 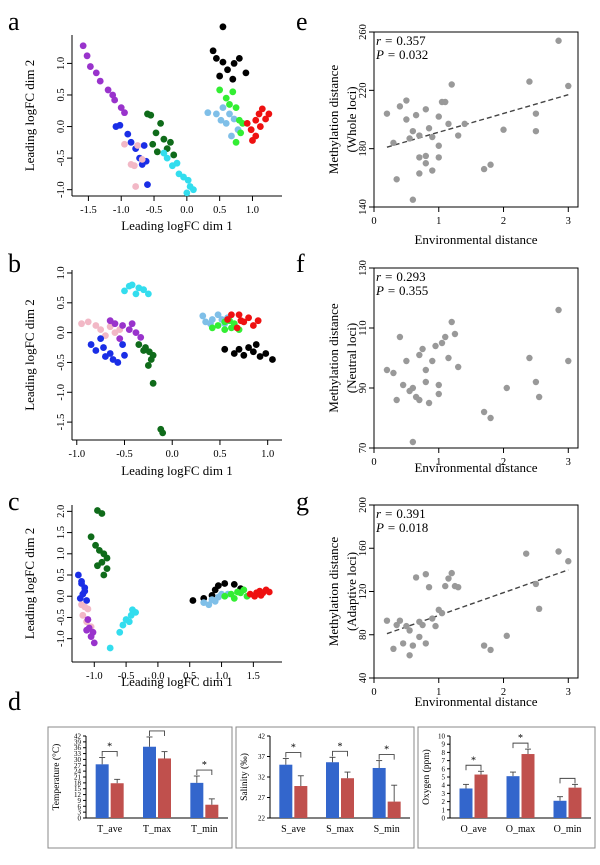 I want to click on x-tick-label: 2, so click(x=503, y=462).